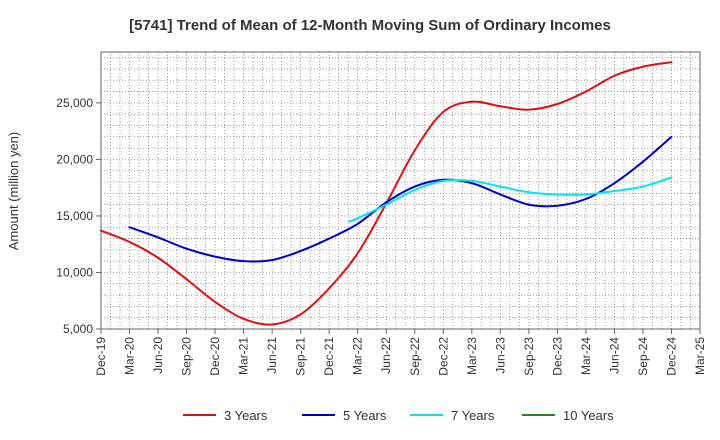 This screenshot has width=720, height=440. Describe the element at coordinates (358, 356) in the screenshot. I see `x-tick-label: Mar-22` at that location.